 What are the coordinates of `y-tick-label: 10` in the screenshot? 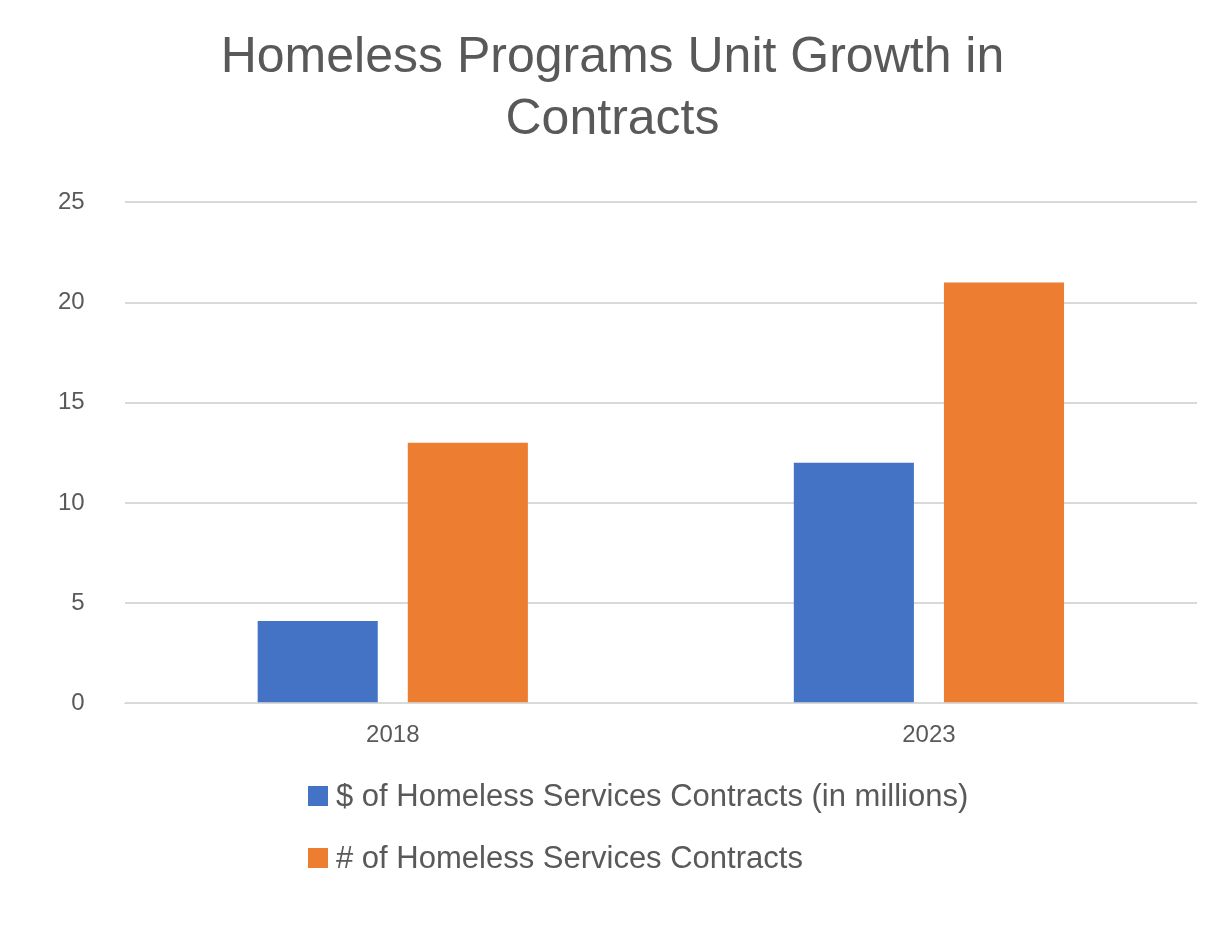 It's located at (71, 501).